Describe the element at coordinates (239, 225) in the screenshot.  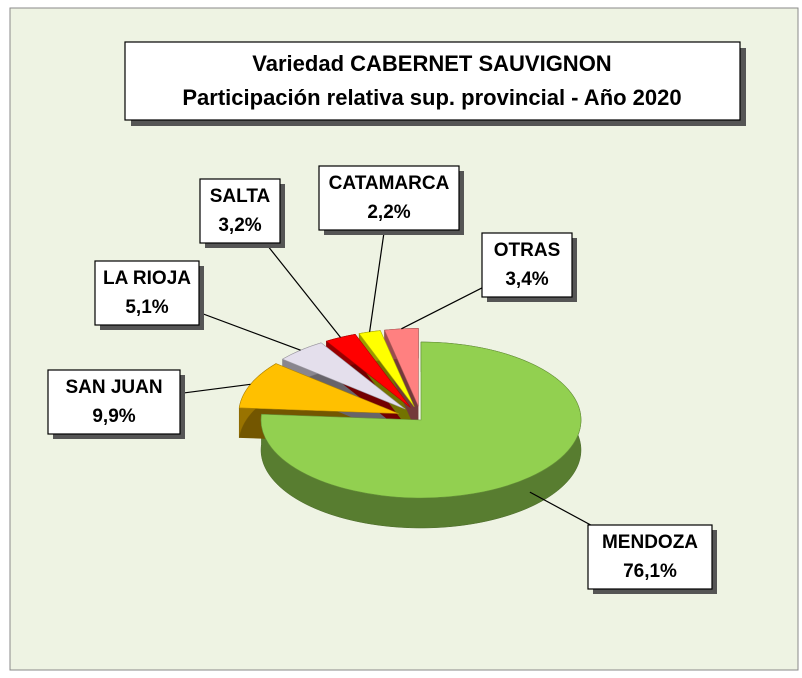
I see `value-label: 3,2%` at that location.